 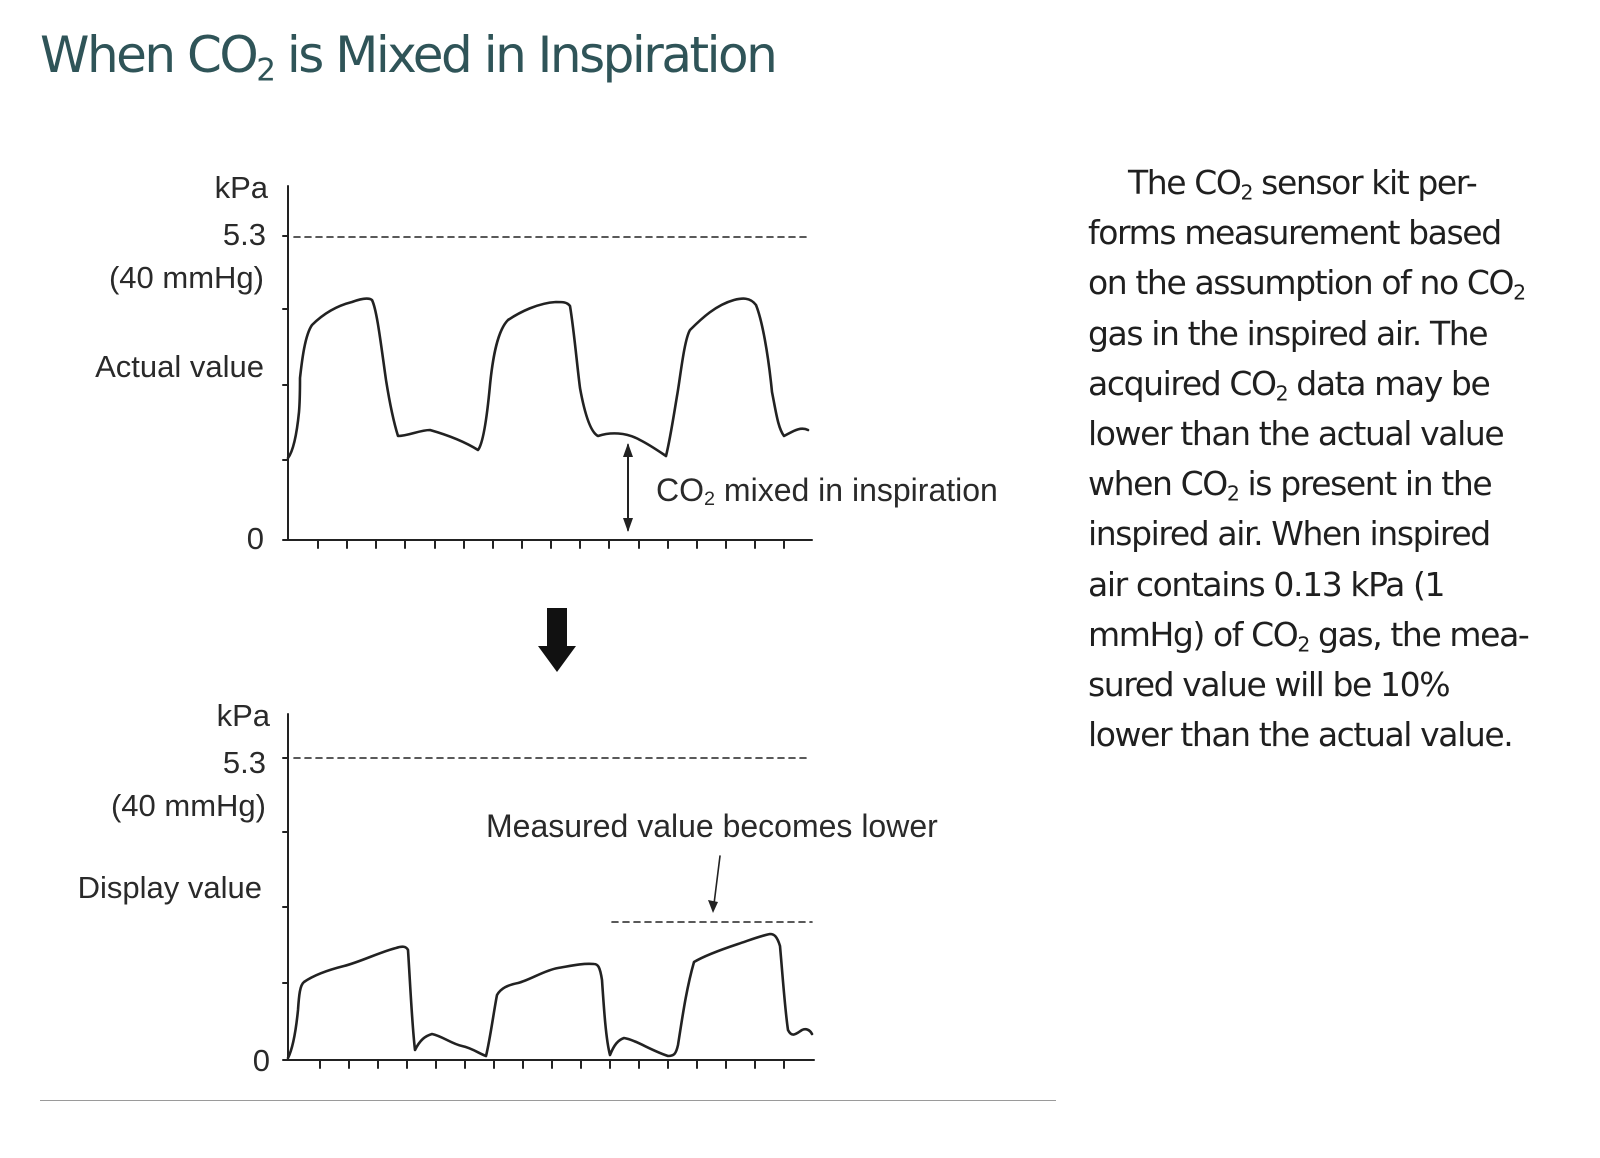 I want to click on top-zero-label: 0, so click(x=255, y=538).